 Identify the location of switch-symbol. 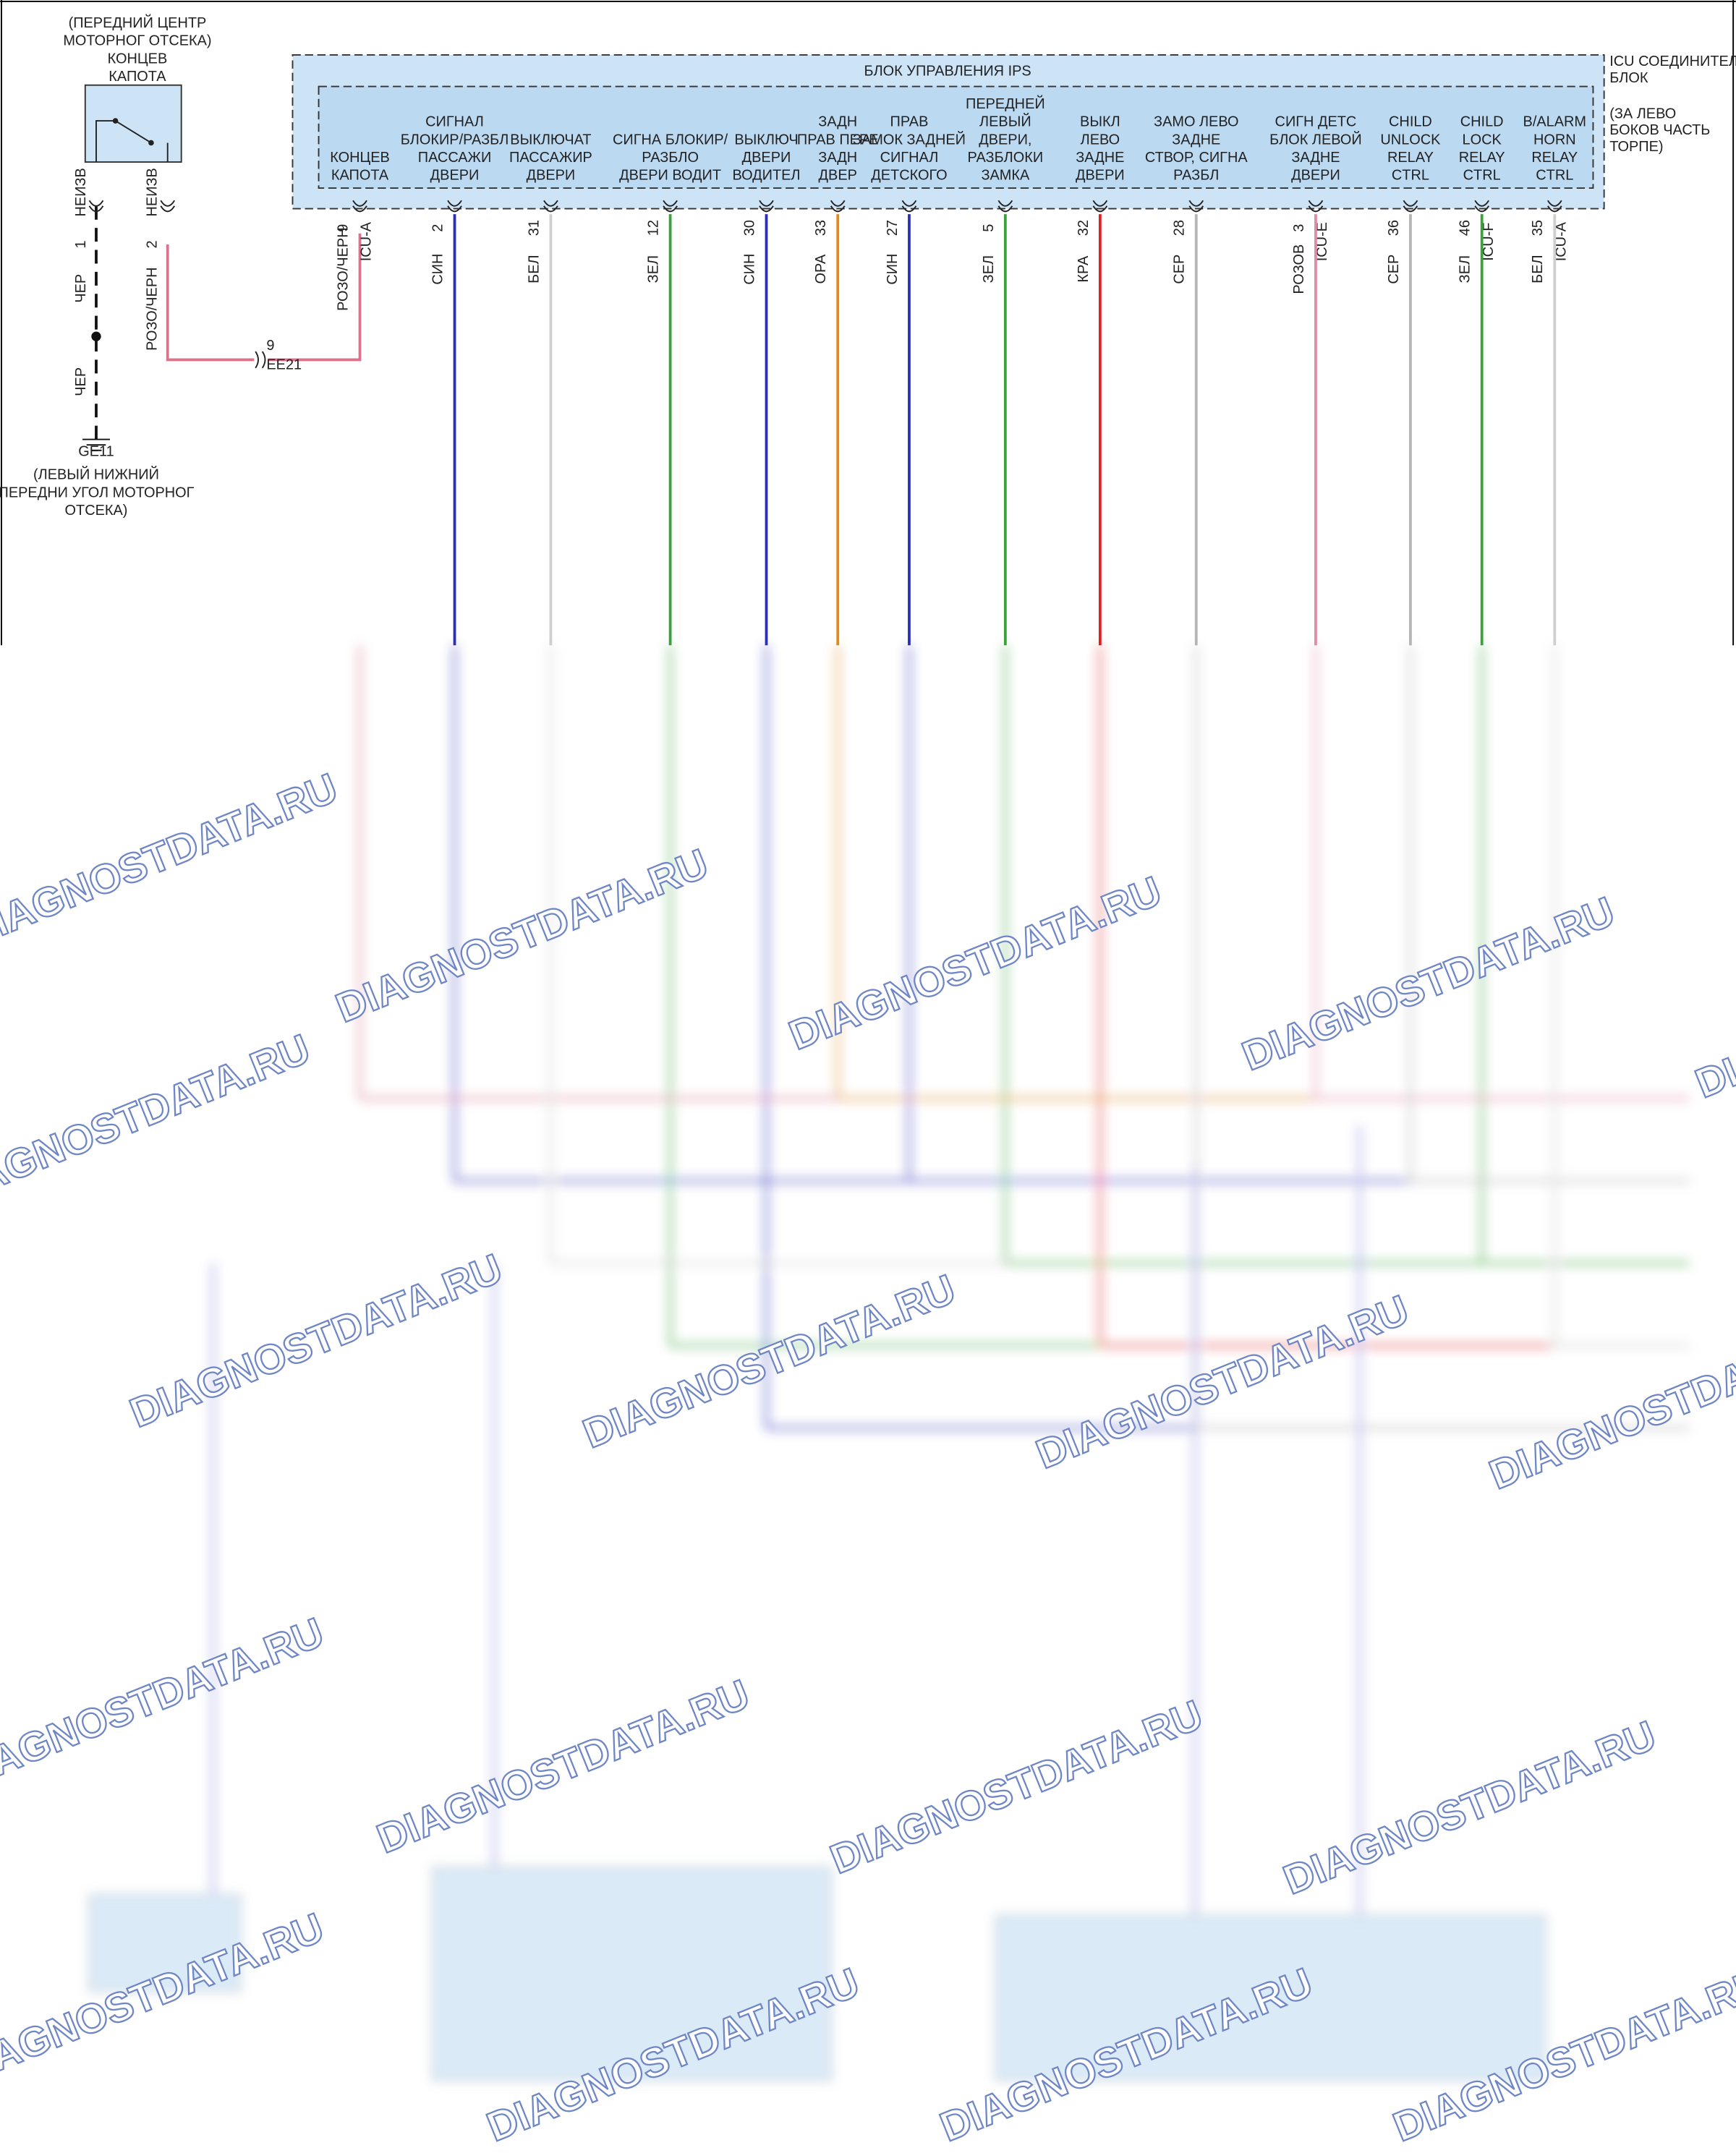
(132, 141).